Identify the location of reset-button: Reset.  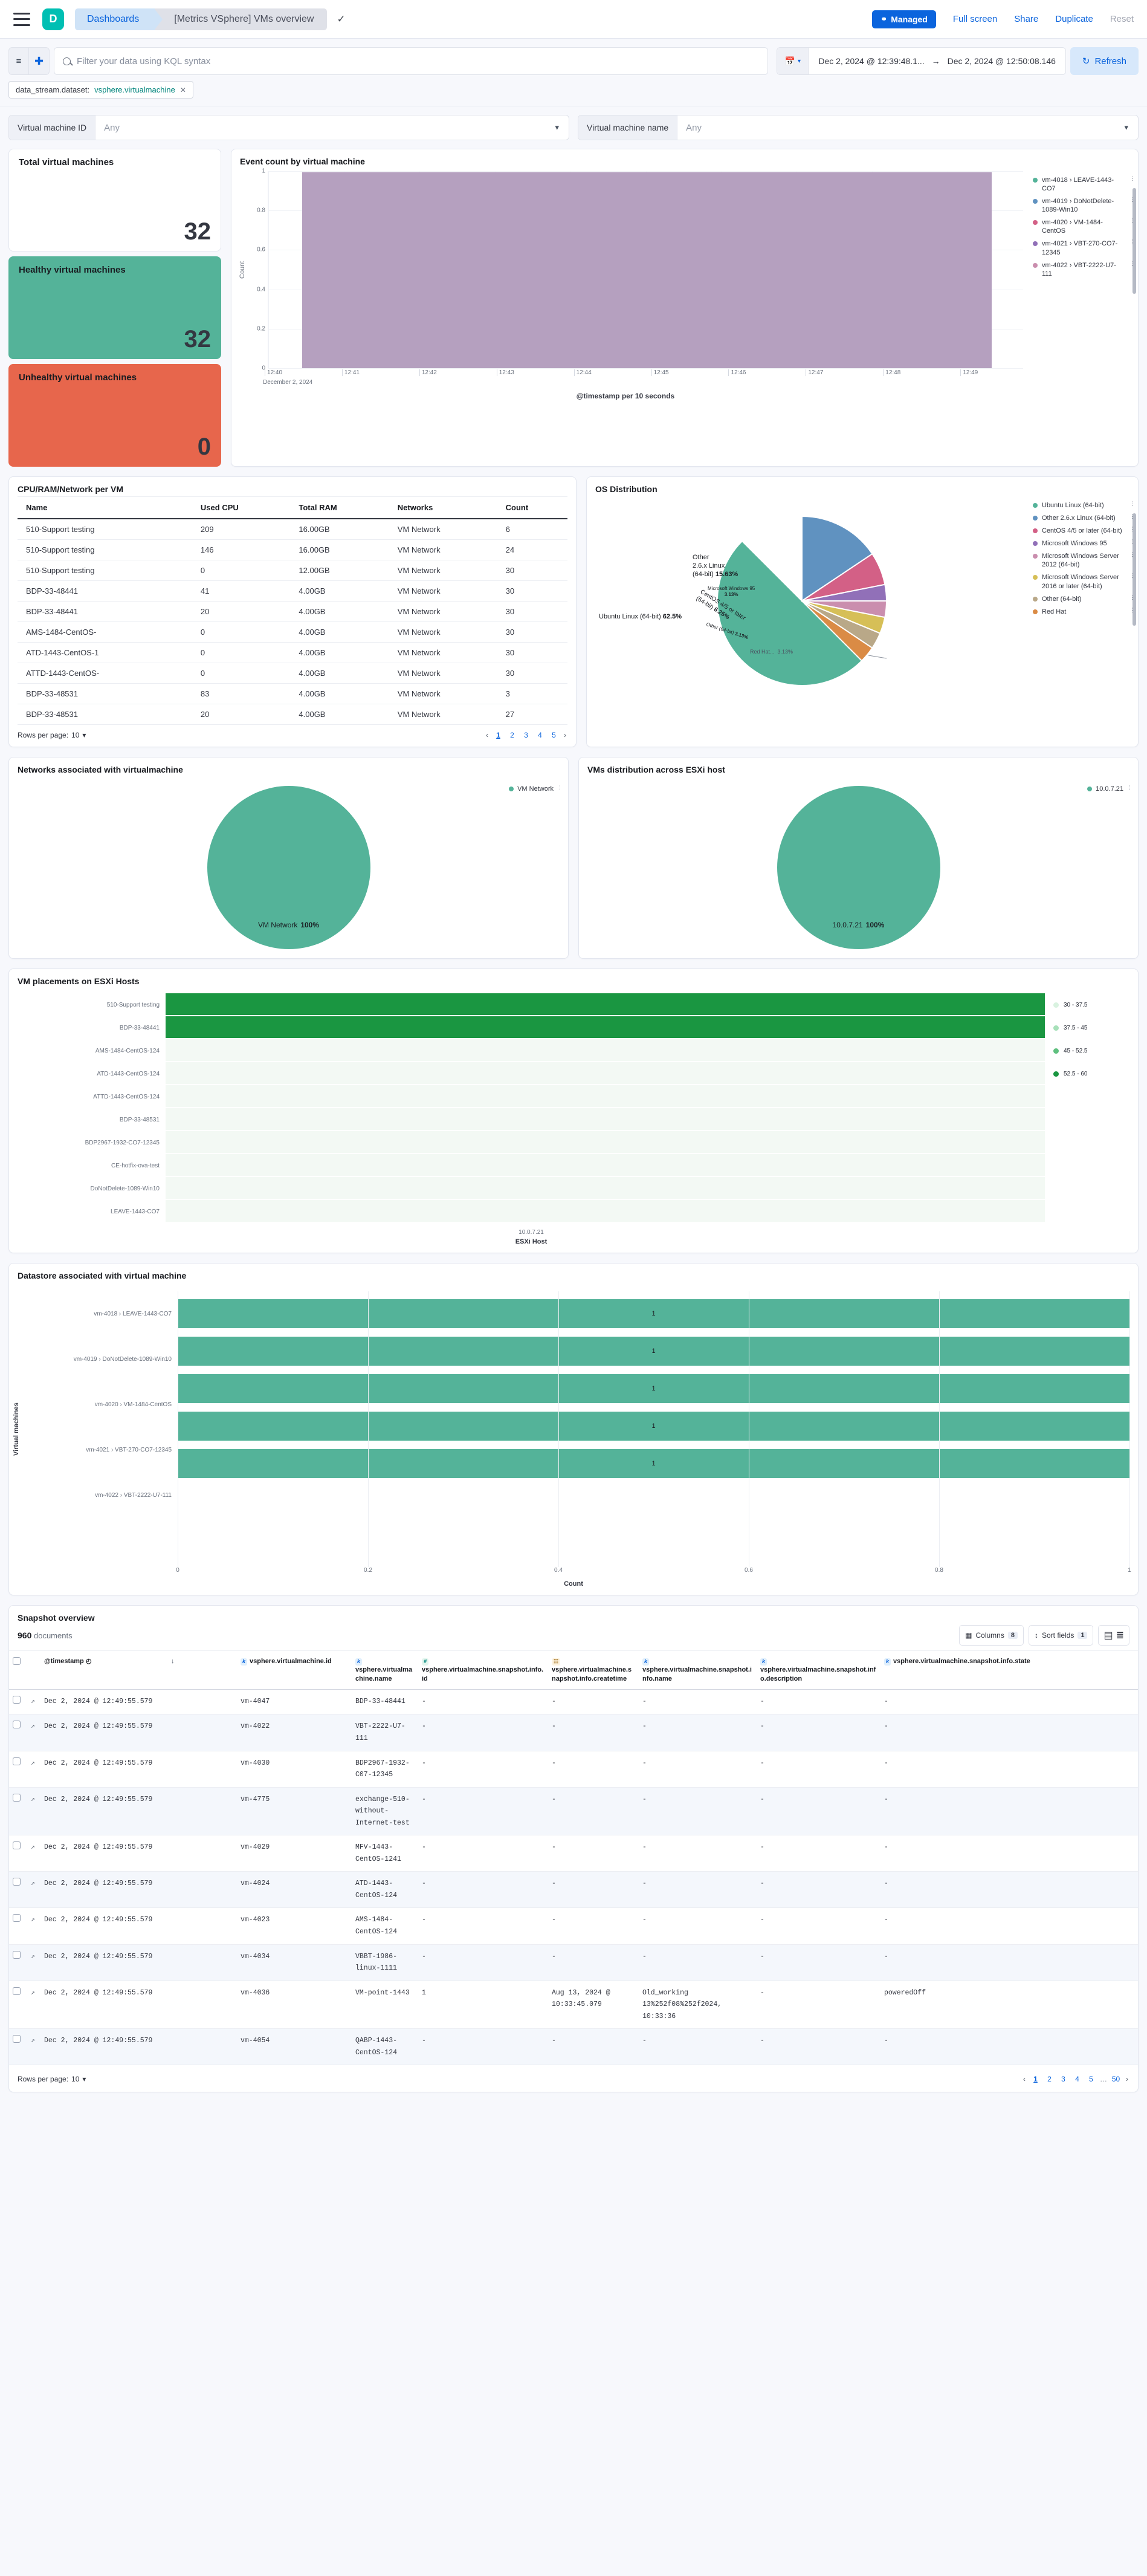
(1122, 19).